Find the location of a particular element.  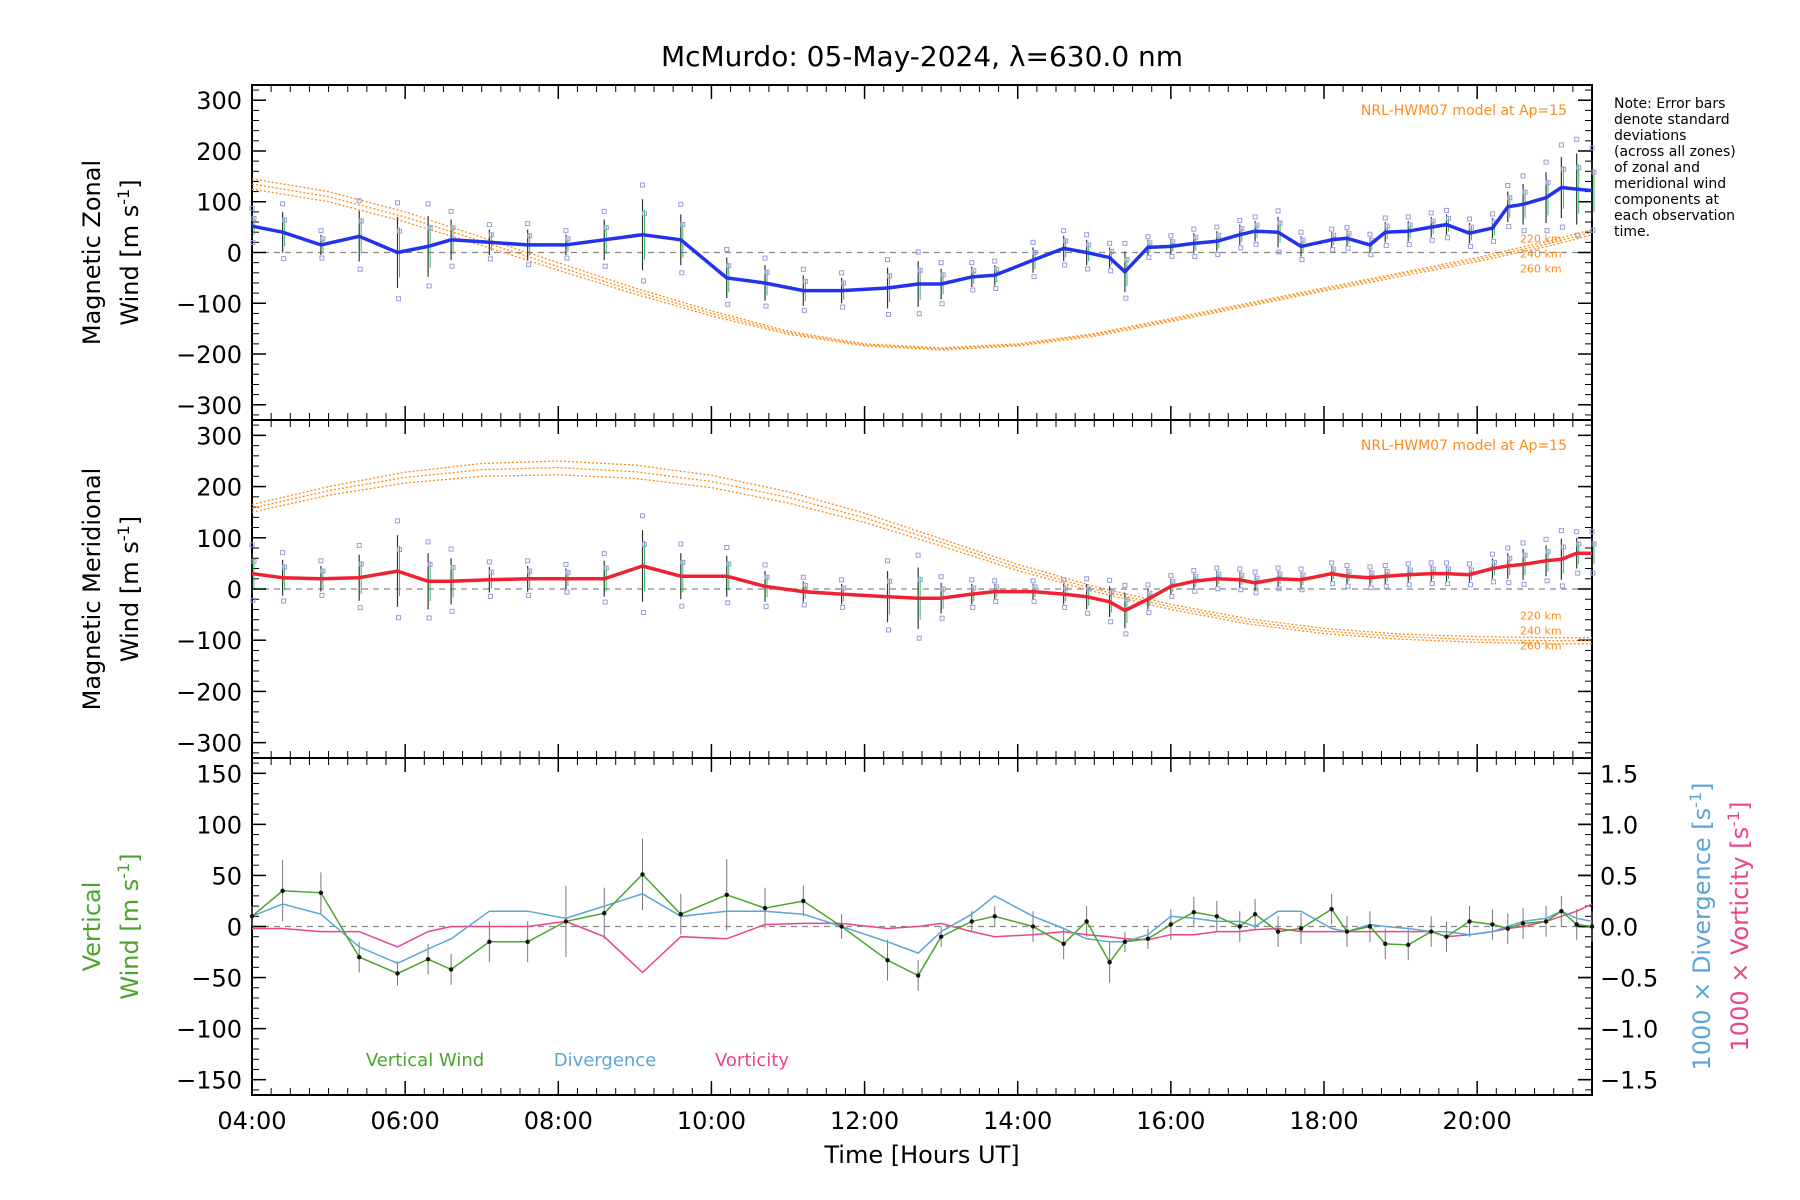

legend-entry: Divergence is located at coordinates (605, 1060).